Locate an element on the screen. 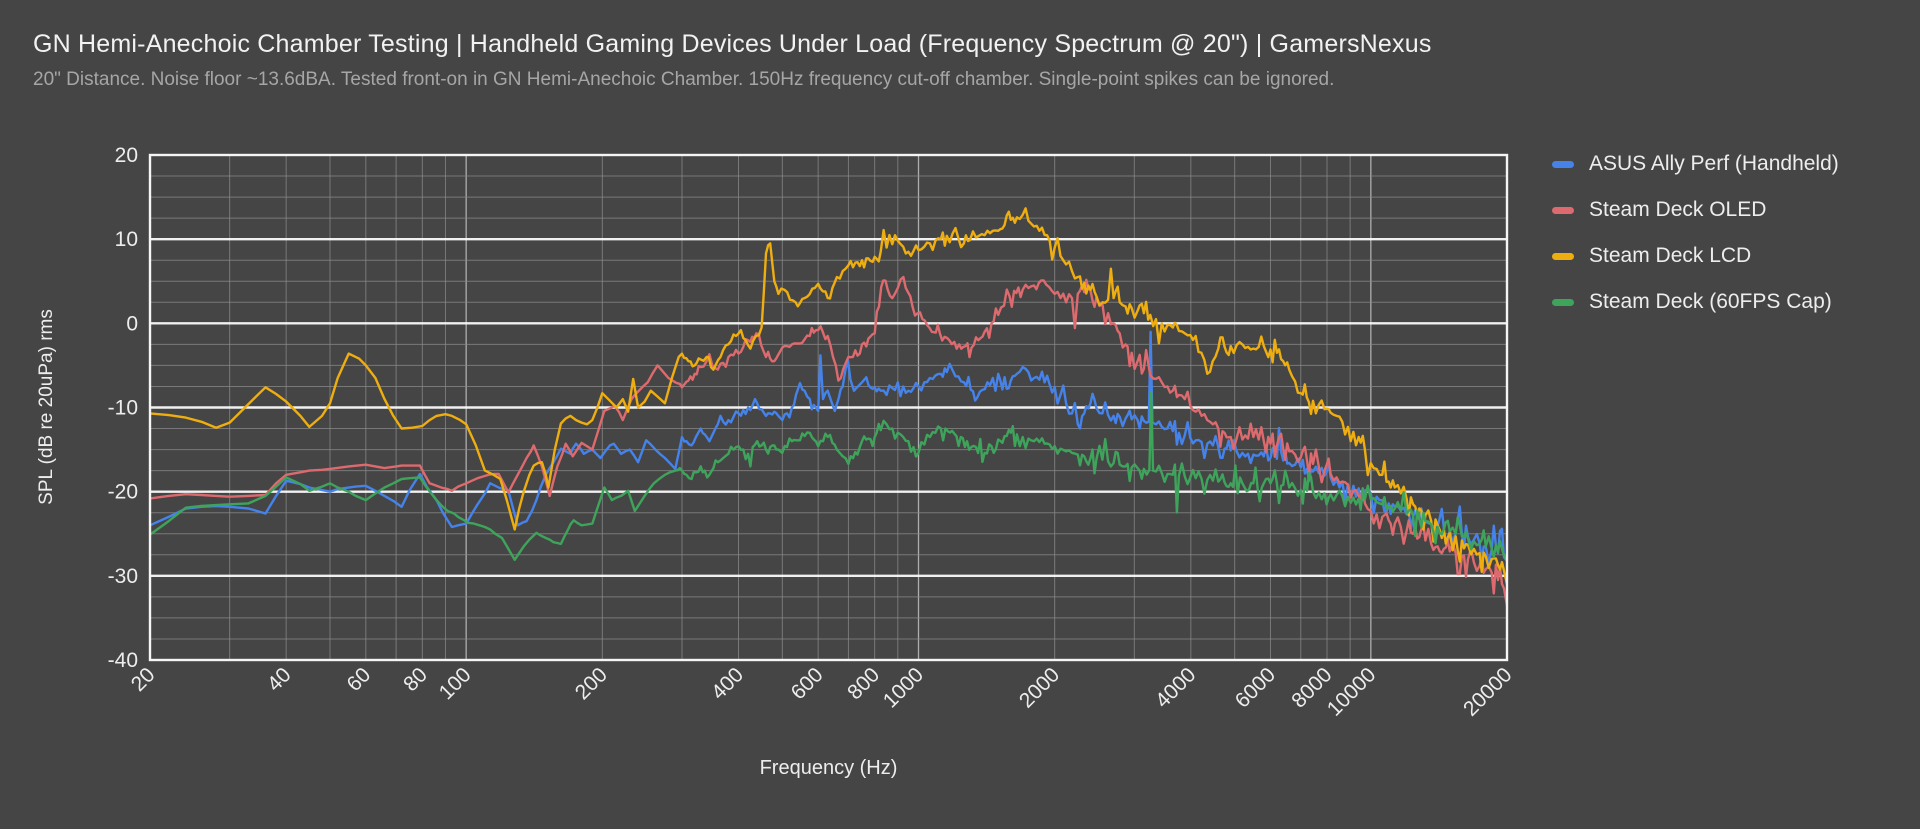 This screenshot has width=1920, height=829. y-tick-label: -30 is located at coordinates (123, 576).